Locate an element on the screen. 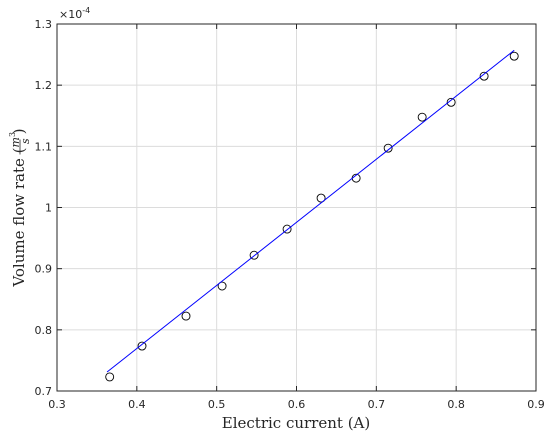 The width and height of the screenshot is (550, 438). y-label-num: m is located at coordinates (15, 142).